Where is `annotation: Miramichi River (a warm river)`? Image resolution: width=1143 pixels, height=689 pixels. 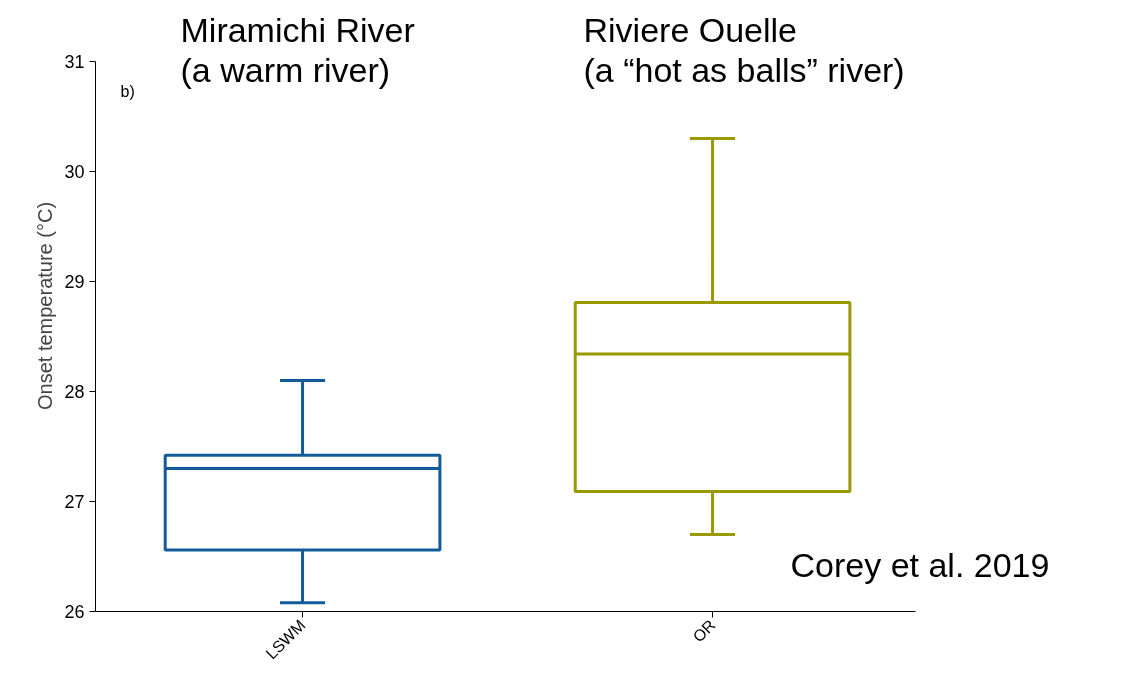
annotation: Miramichi River (a warm river) is located at coordinates (297, 50).